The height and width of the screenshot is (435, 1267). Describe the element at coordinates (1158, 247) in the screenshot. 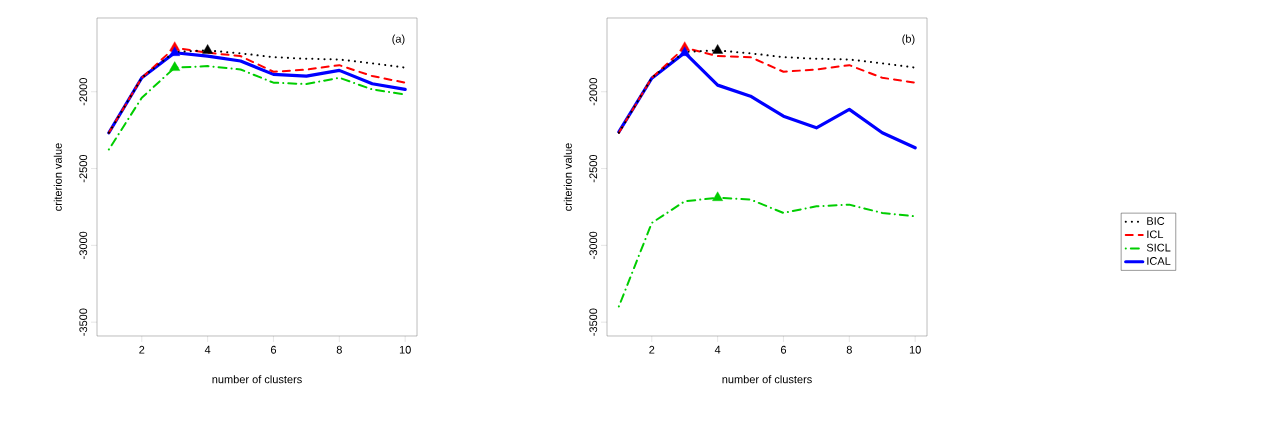

I see `legend-label: SICL` at that location.